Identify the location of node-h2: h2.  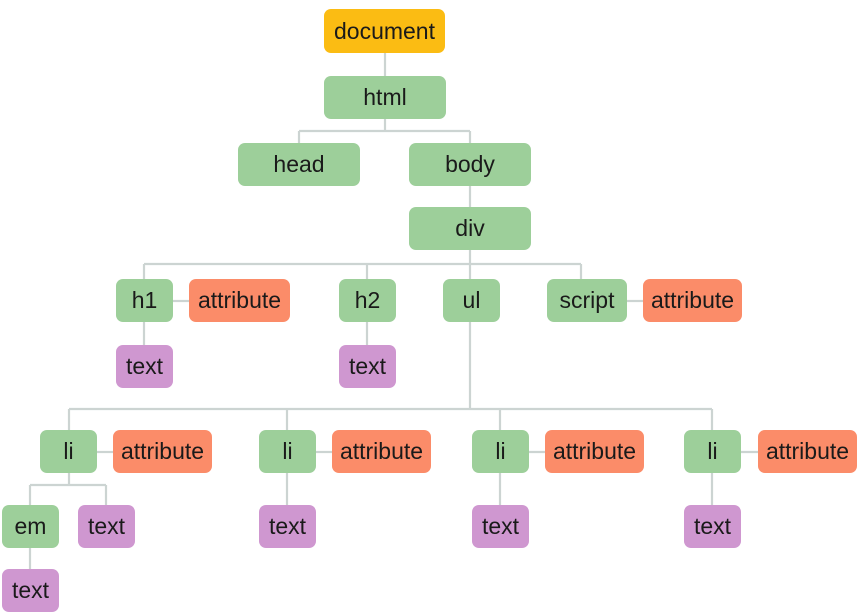
(367, 300).